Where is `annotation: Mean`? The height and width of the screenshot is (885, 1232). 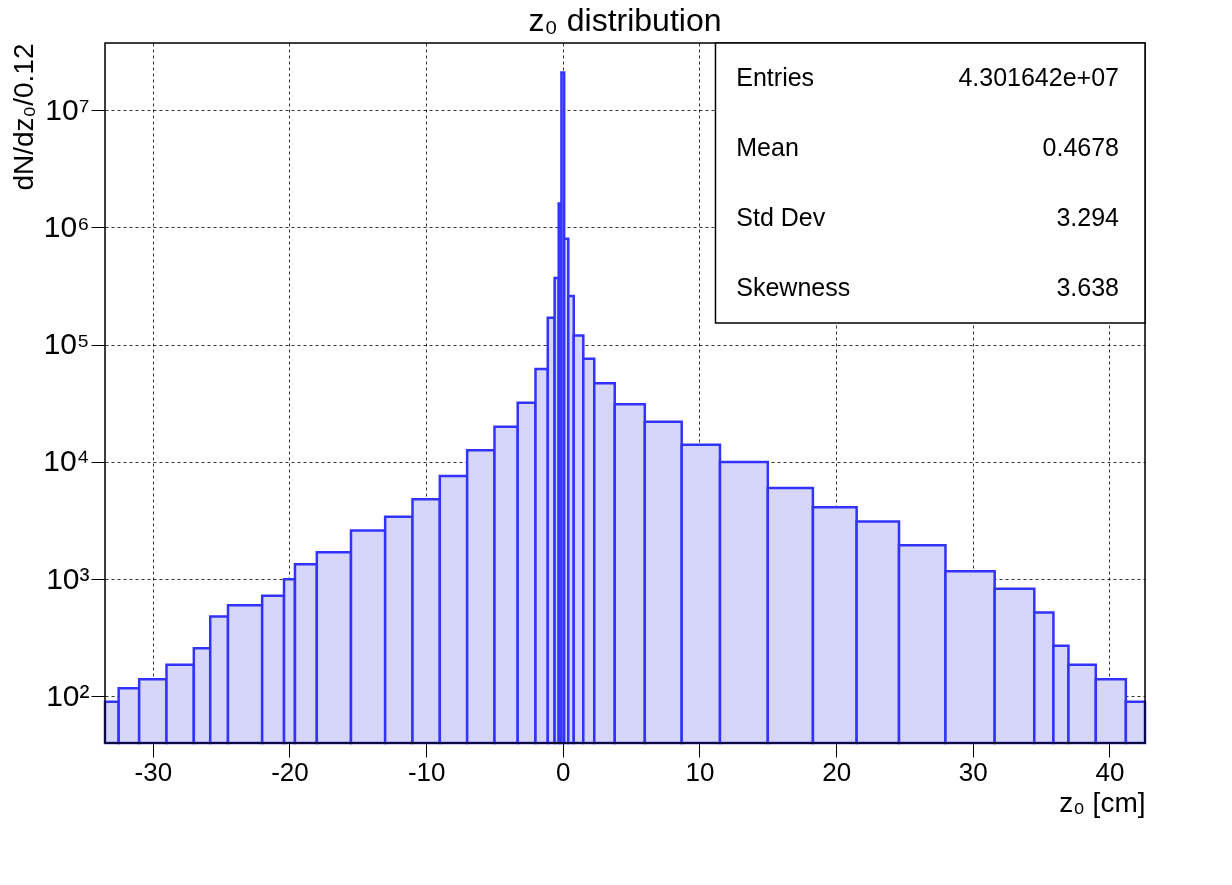 annotation: Mean is located at coordinates (767, 147).